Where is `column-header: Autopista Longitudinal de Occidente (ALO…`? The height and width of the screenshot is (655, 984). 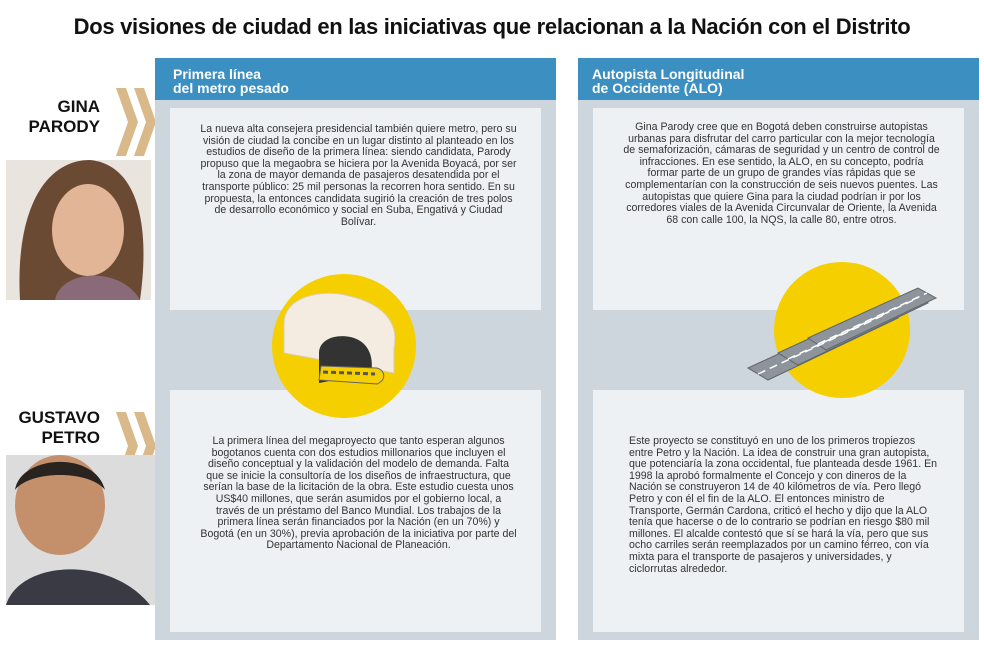 column-header: Autopista Longitudinal de Occidente (ALO… is located at coordinates (778, 79).